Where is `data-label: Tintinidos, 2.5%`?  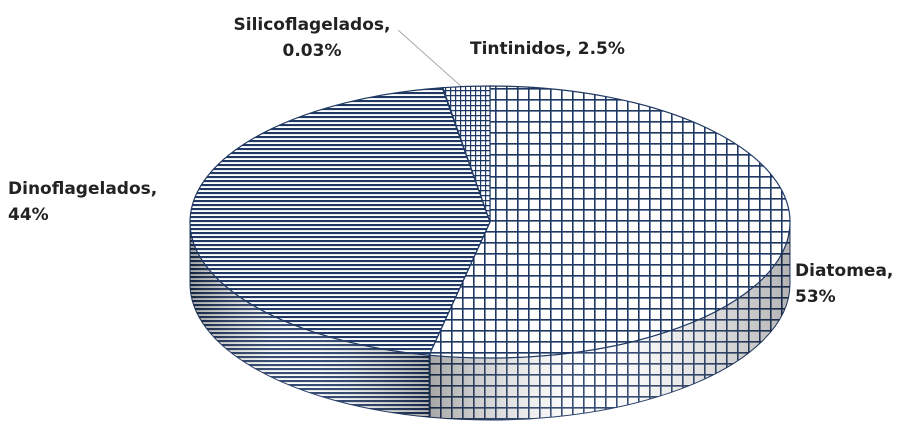
data-label: Tintinidos, 2.5% is located at coordinates (547, 49).